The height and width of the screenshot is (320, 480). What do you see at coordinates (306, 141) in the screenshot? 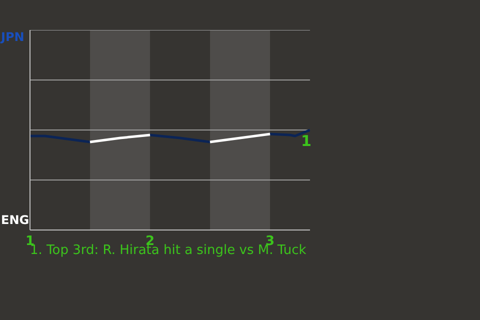
I see `annotation: 1` at bounding box center [306, 141].